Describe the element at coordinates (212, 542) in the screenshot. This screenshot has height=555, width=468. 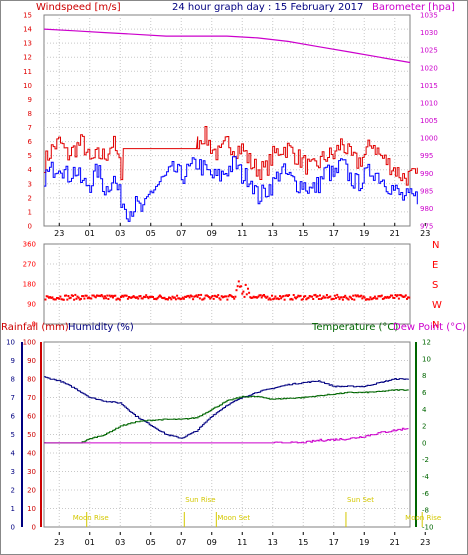
I see `climate-x-tick-label: 09` at that location.